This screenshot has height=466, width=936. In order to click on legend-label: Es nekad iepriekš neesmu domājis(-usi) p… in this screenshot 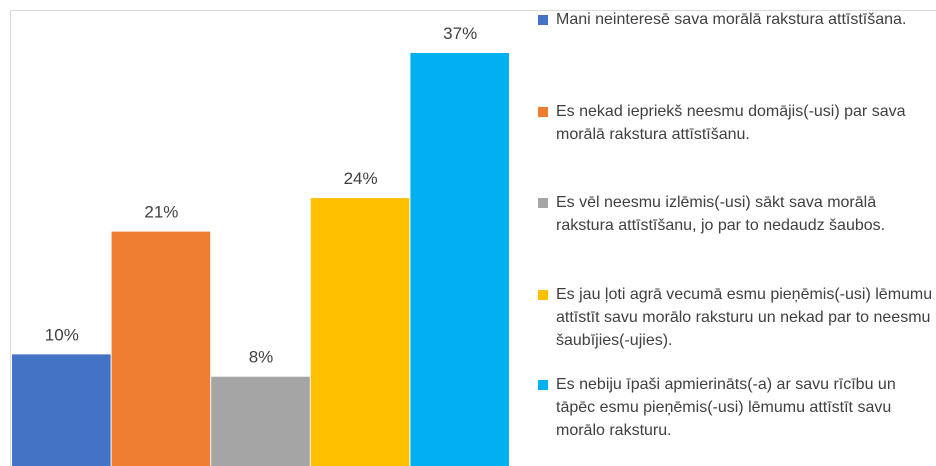, I will do `click(731, 123)`.